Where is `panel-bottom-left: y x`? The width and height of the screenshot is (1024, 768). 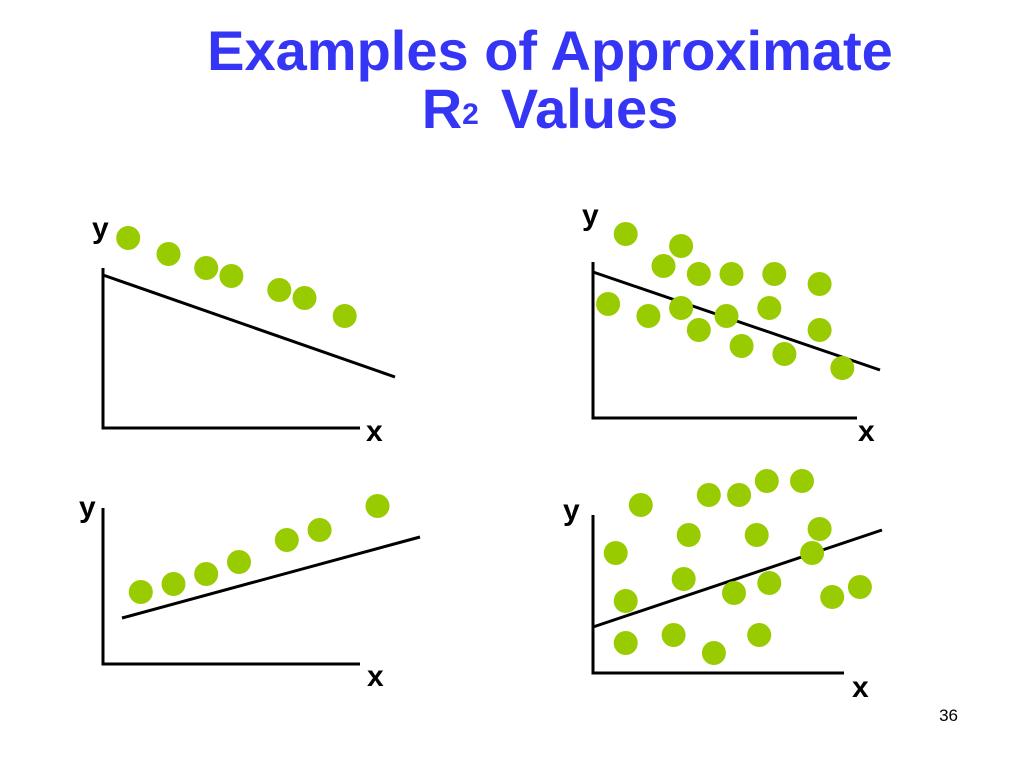 panel-bottom-left: y x is located at coordinates (250, 592).